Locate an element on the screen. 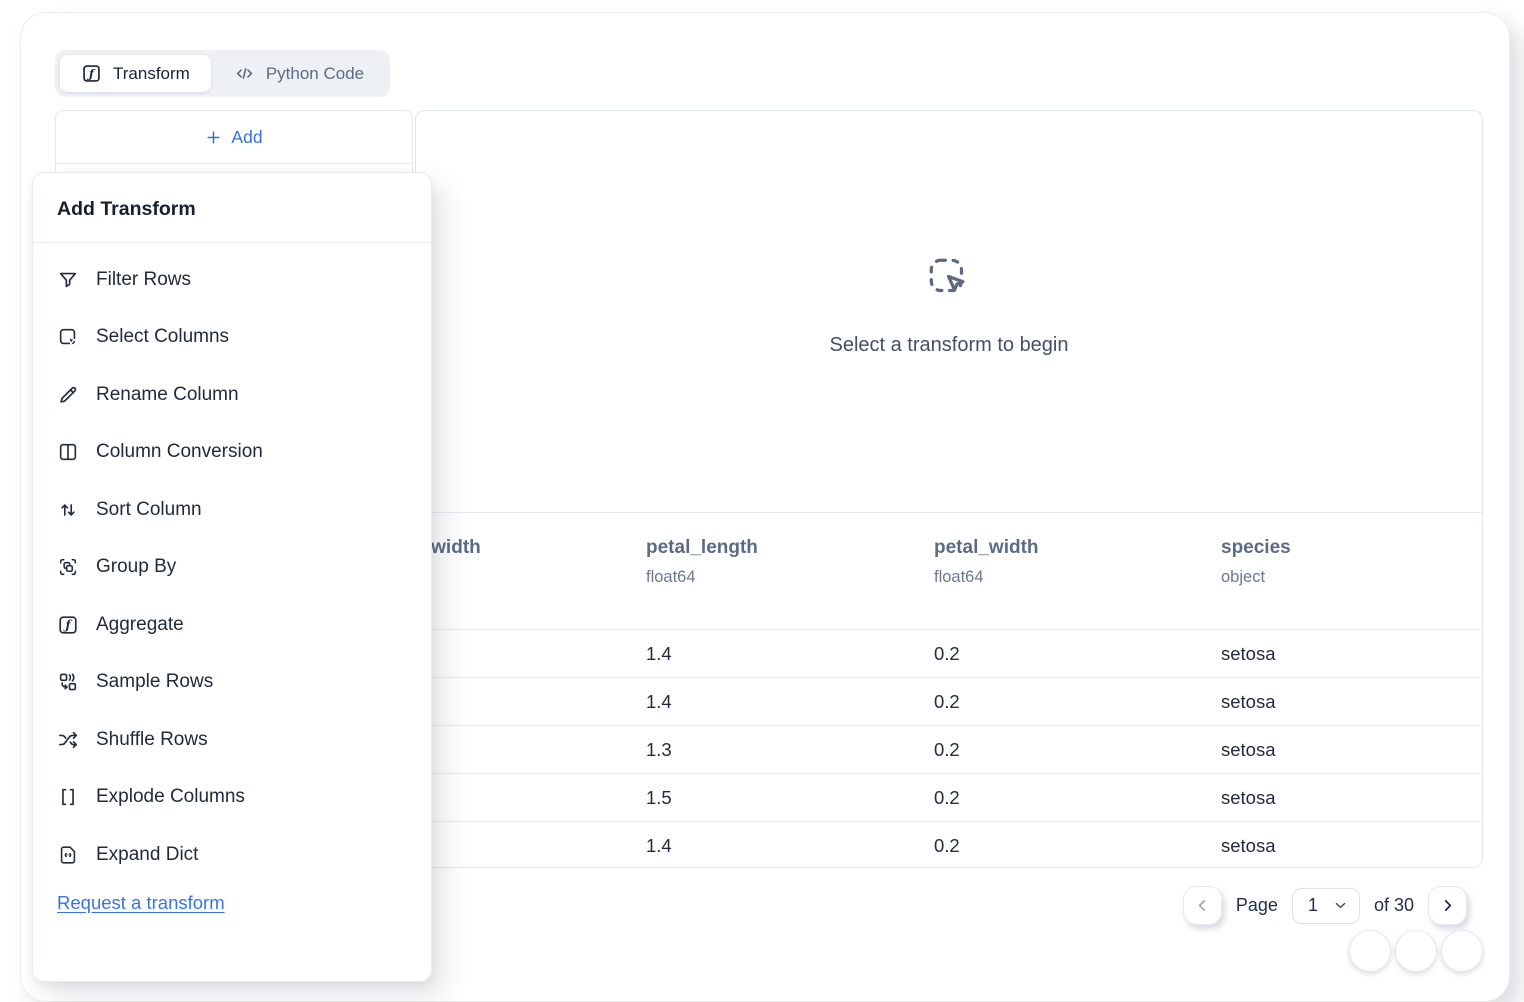 The width and height of the screenshot is (1524, 1002). table-row: 1.3 0.2 setosa is located at coordinates (949, 749).